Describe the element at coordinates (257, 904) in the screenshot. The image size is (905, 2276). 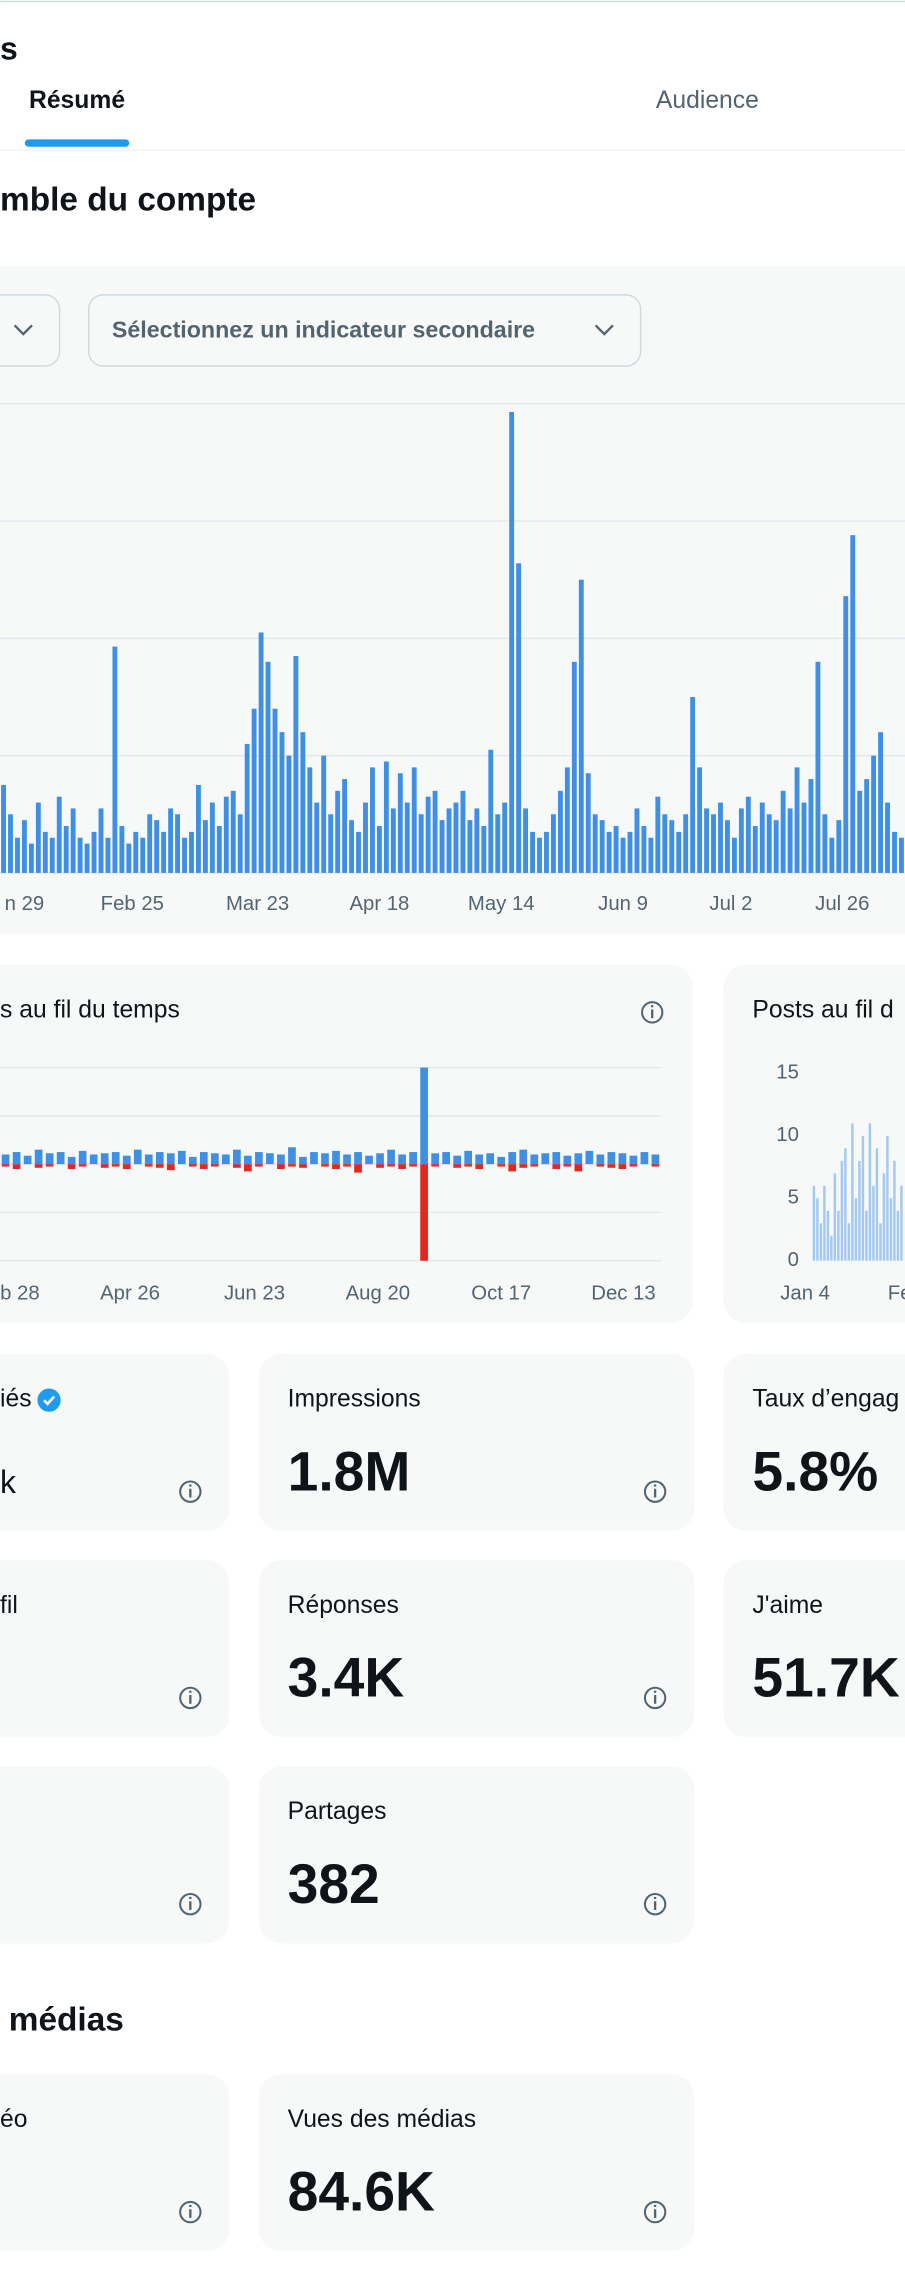
I see `x-tick-label: Mar 23` at that location.